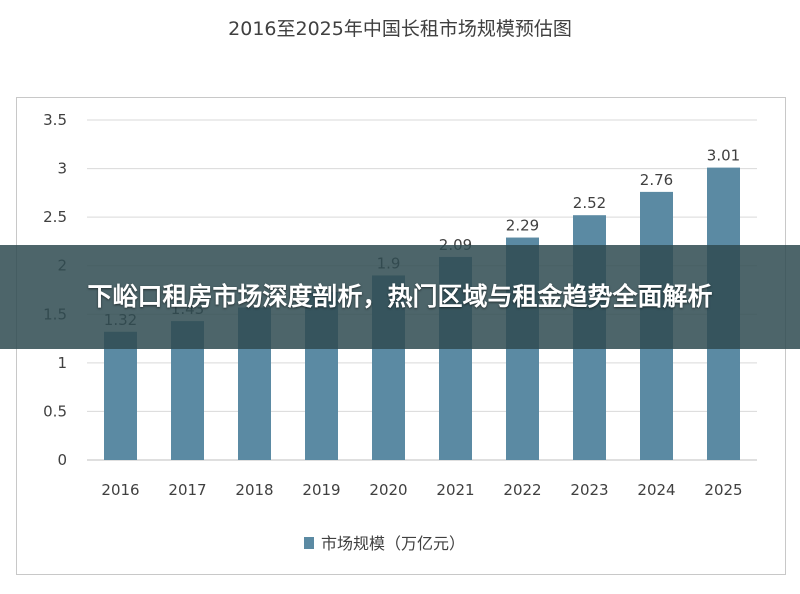  I want to click on y-tick-label: 3.5, so click(55, 120).